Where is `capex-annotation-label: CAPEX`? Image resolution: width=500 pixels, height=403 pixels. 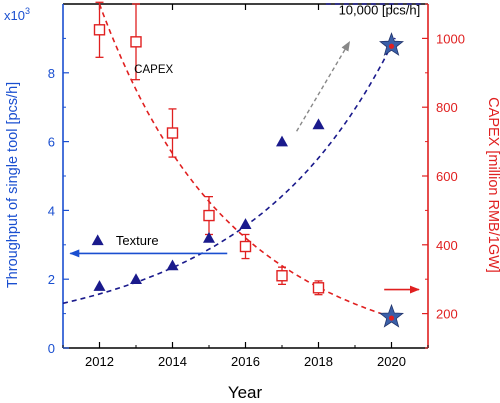
capex-annotation-label: CAPEX is located at coordinates (153, 70).